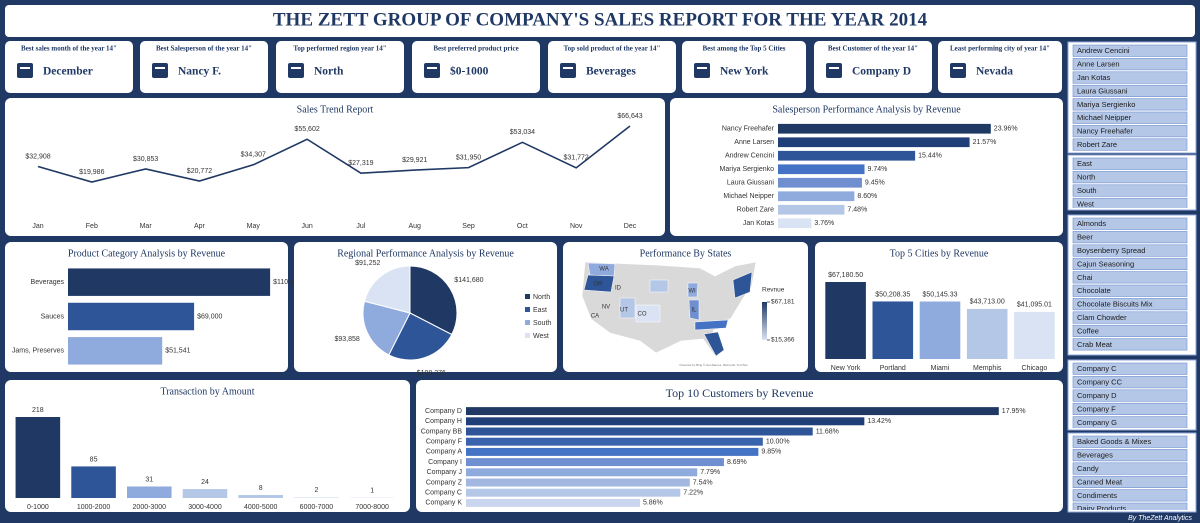 The width and height of the screenshot is (1200, 523). Describe the element at coordinates (1085, 277) in the screenshot. I see `slicer-item-label: Chai` at that location.